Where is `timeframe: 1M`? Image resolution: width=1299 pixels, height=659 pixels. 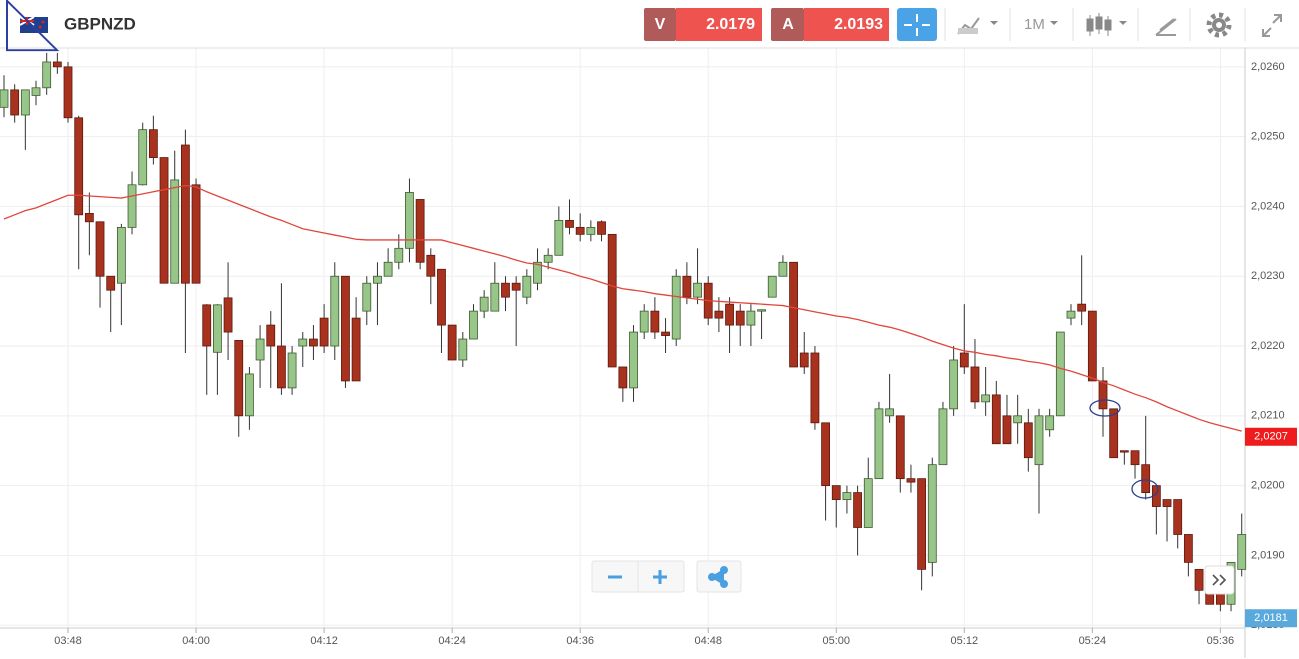
timeframe: 1M is located at coordinates (1034, 24).